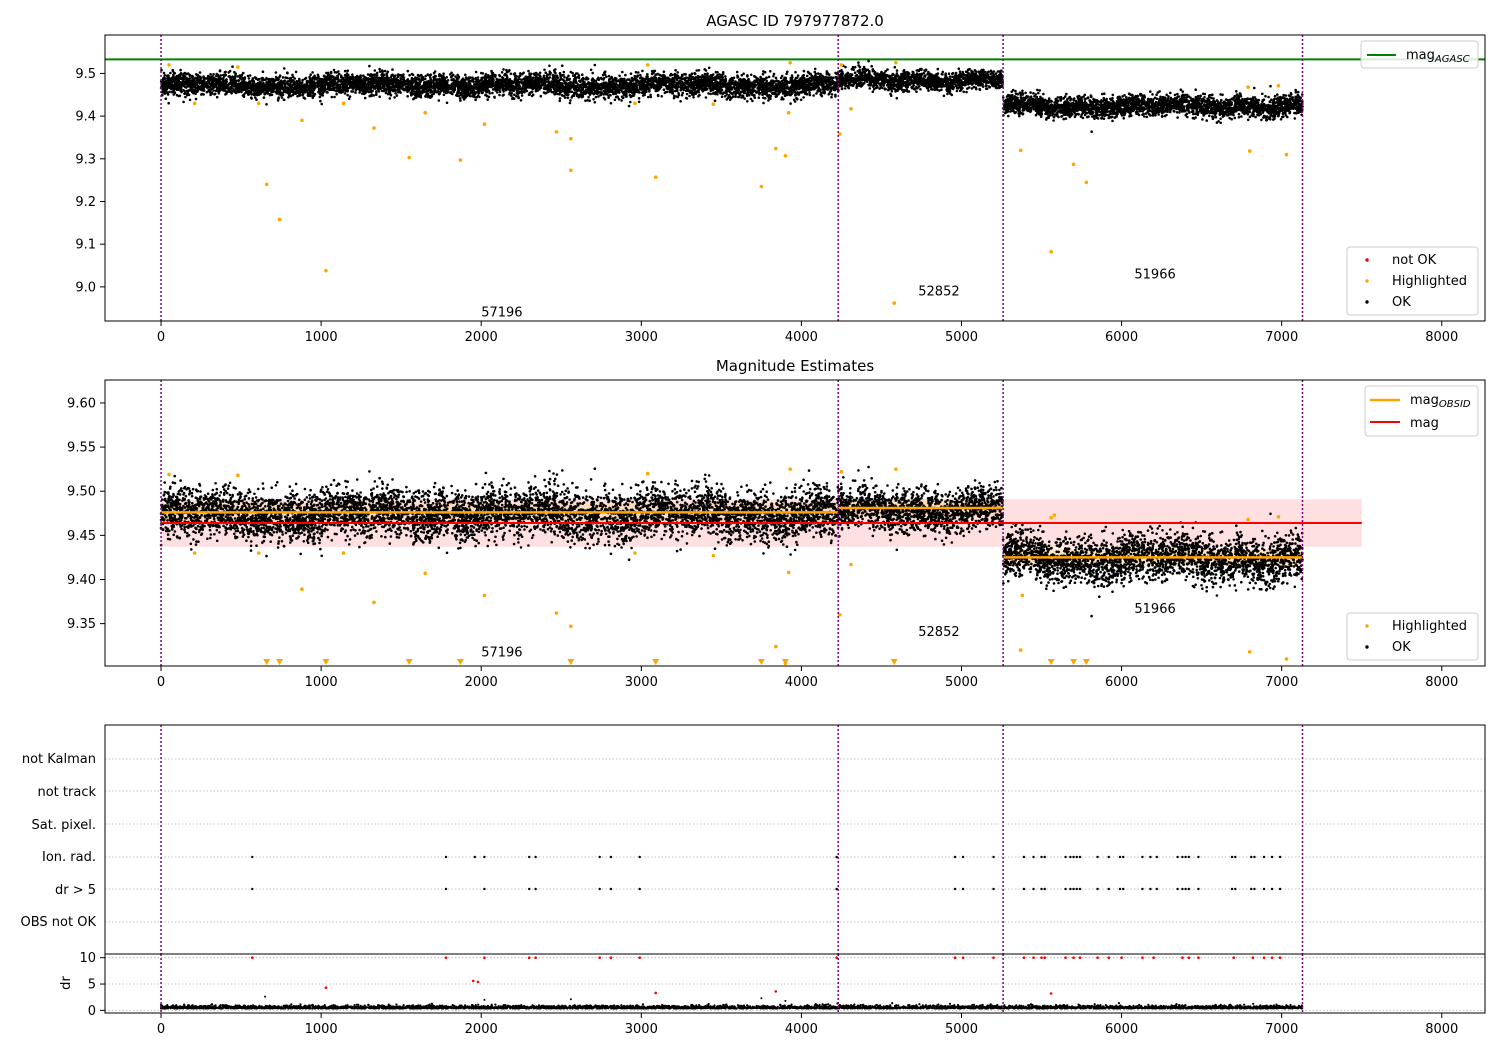 This screenshot has height=1050, width=1500. What do you see at coordinates (751, 75) in the screenshot?
I see `p1-ok-point-2023` at bounding box center [751, 75].